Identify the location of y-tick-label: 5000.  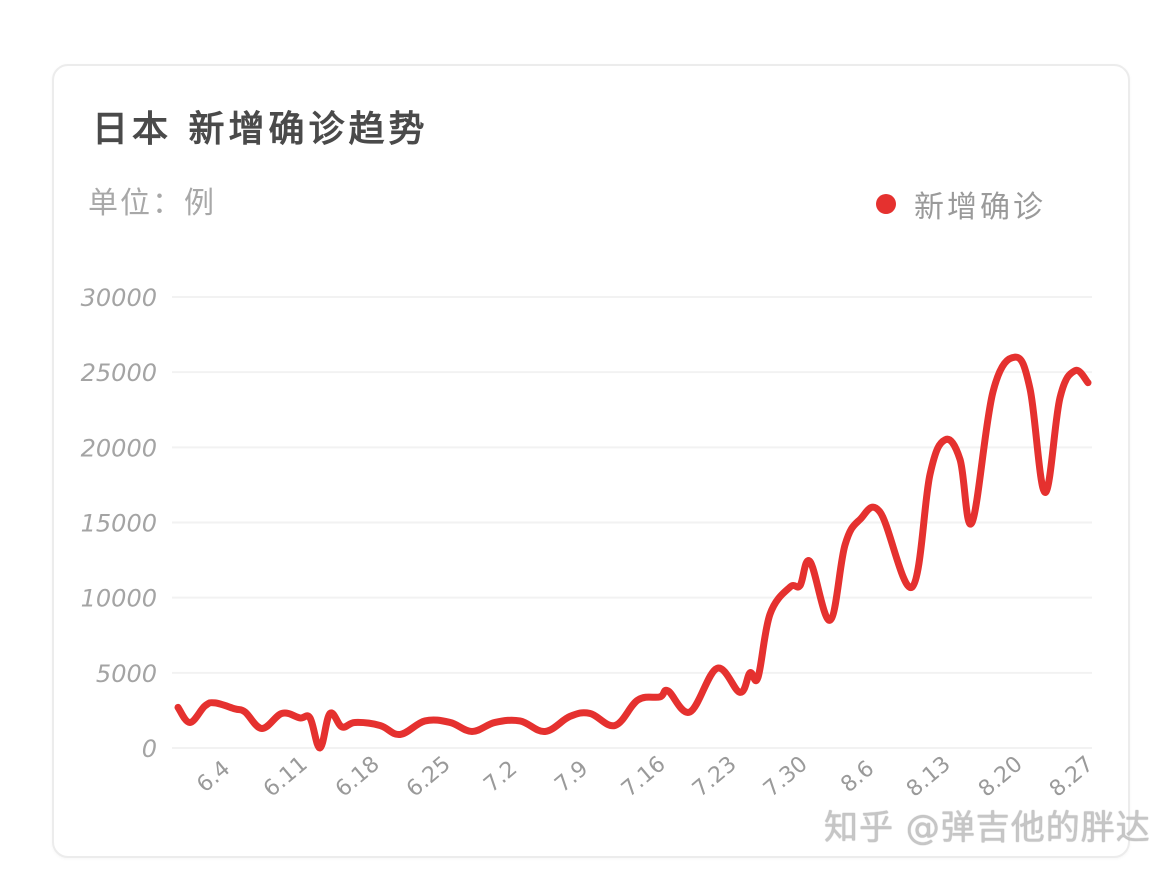
(126, 674).